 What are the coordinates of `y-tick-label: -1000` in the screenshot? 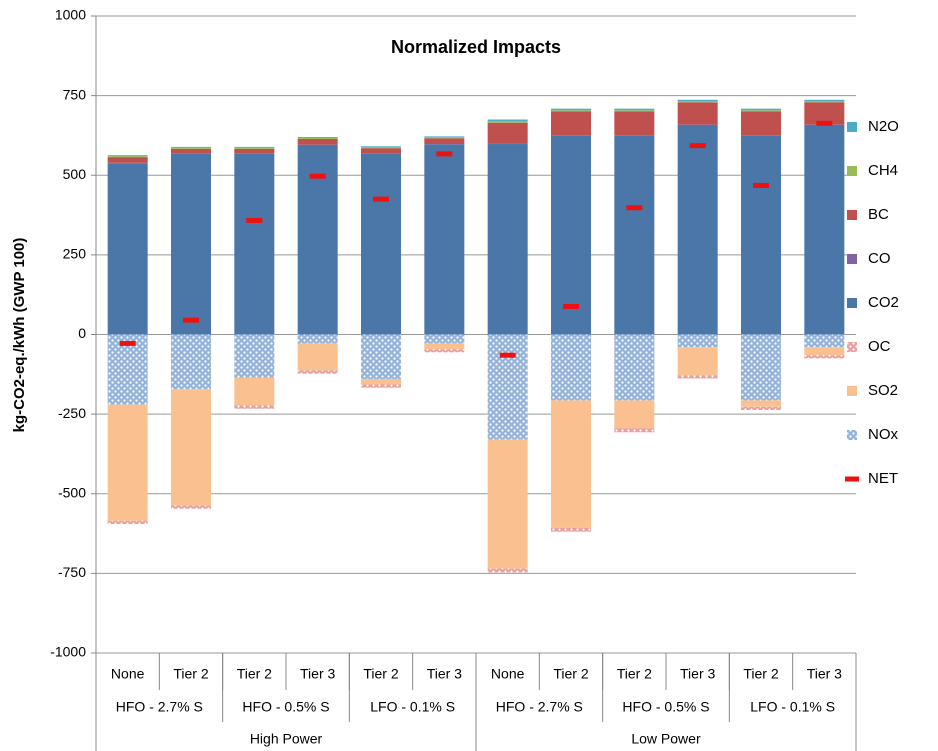 It's located at (68, 652).